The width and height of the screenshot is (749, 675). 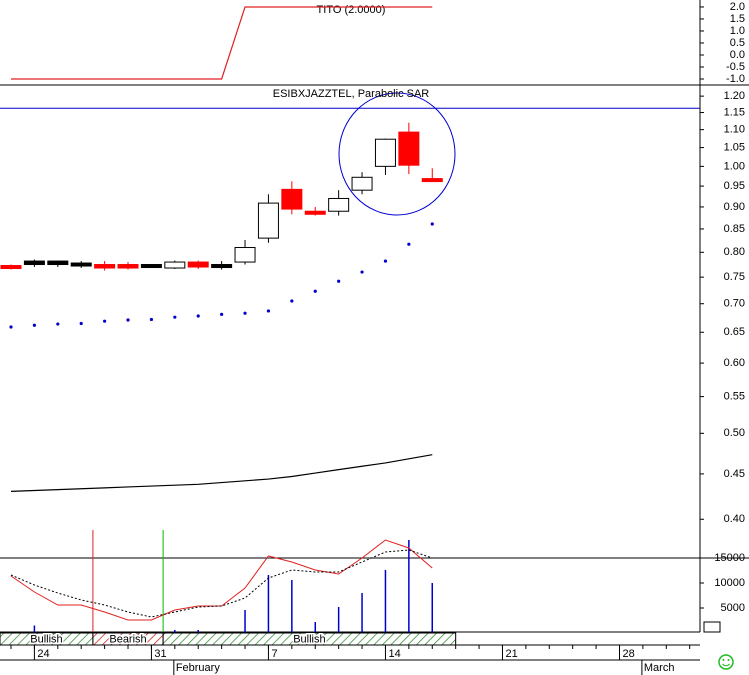 I want to click on pane-title: TITO (2.0000), so click(x=351, y=10).